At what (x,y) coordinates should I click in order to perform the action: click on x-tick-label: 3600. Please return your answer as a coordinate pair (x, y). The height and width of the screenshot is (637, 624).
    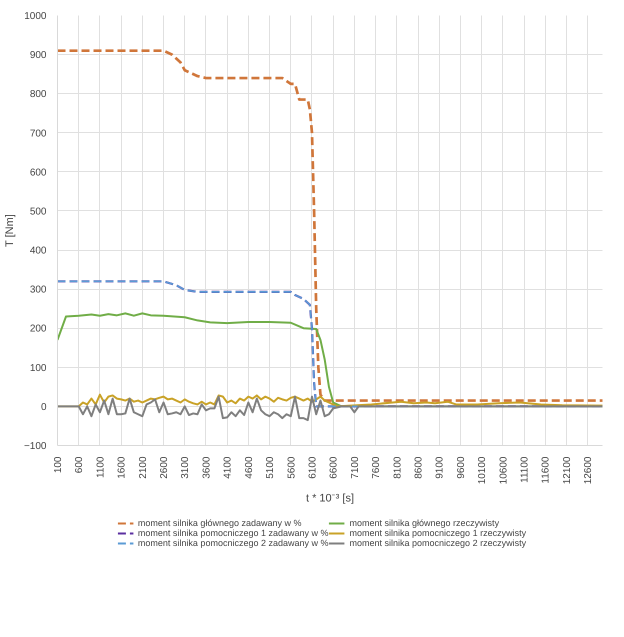
    Looking at the image, I should click on (206, 467).